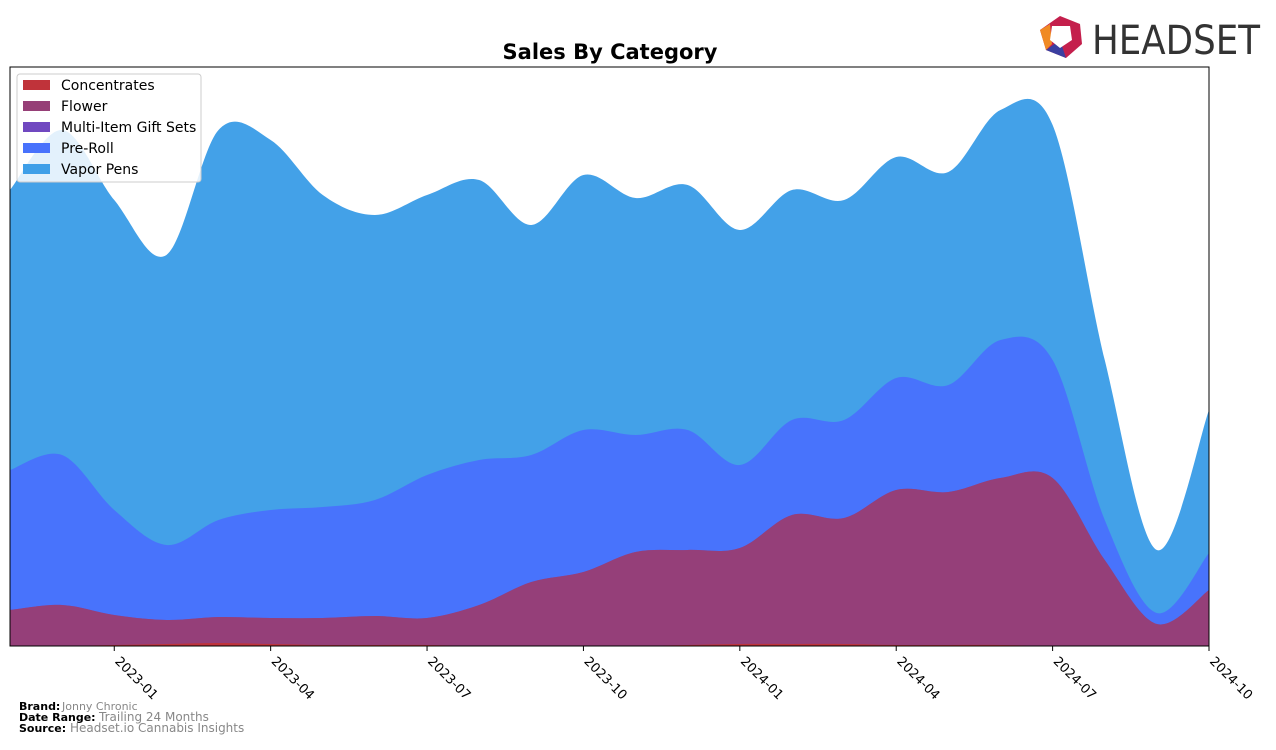  Describe the element at coordinates (157, 728) in the screenshot. I see `footer-value: Headset.io Cannabis Insights` at that location.